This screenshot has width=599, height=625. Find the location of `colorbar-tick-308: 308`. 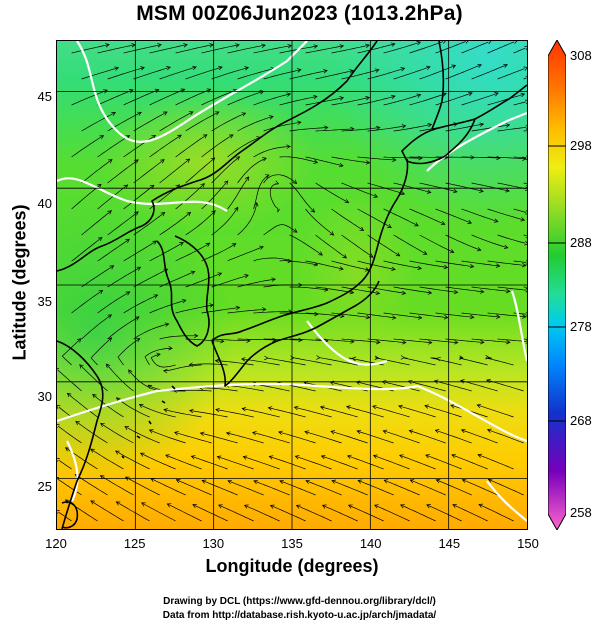

colorbar-tick-308: 308 is located at coordinates (581, 55).